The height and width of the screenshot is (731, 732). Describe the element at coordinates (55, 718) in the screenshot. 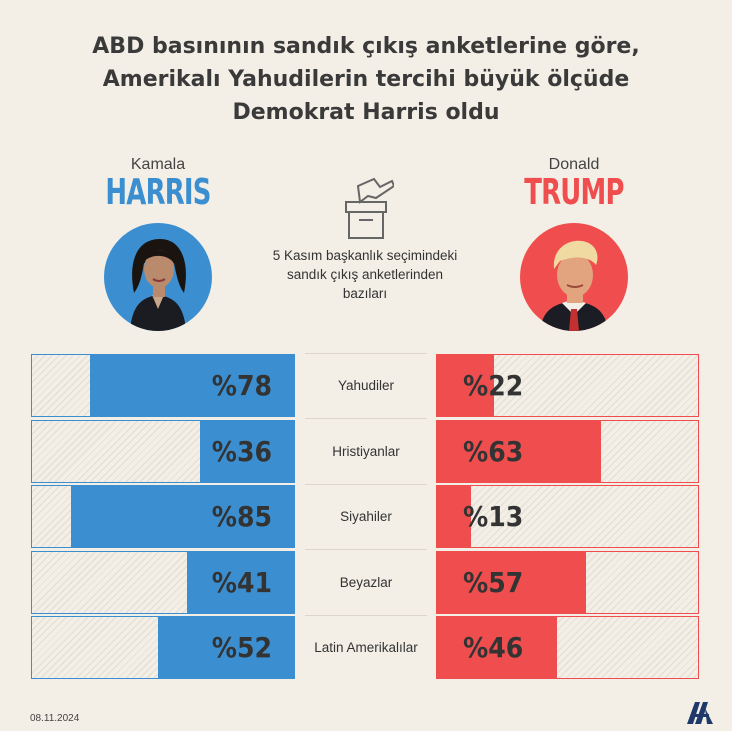

I see `date-label: 08.11.2024` at that location.